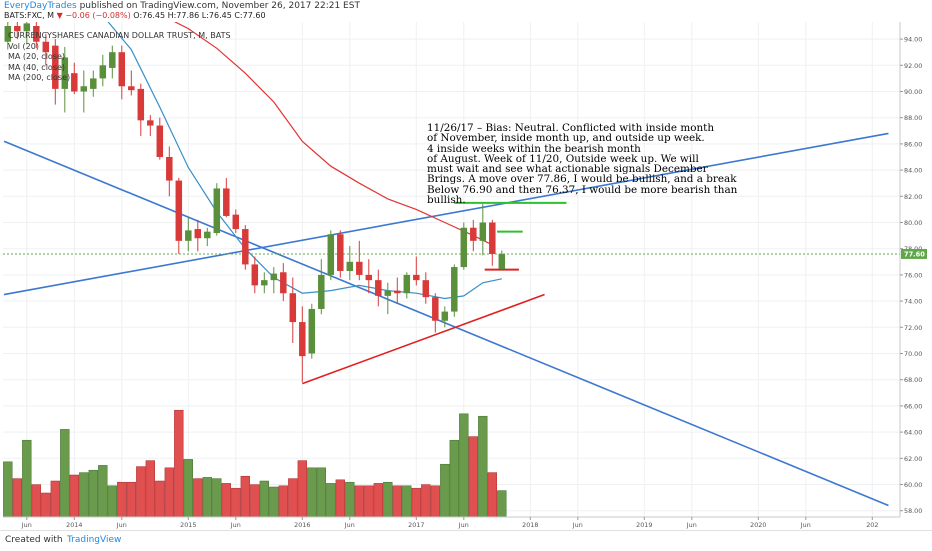 This screenshot has width=932, height=551. I want to click on ohlc-values: O:76.45 H:77.86 L:76.45 C:77.60, so click(199, 15).